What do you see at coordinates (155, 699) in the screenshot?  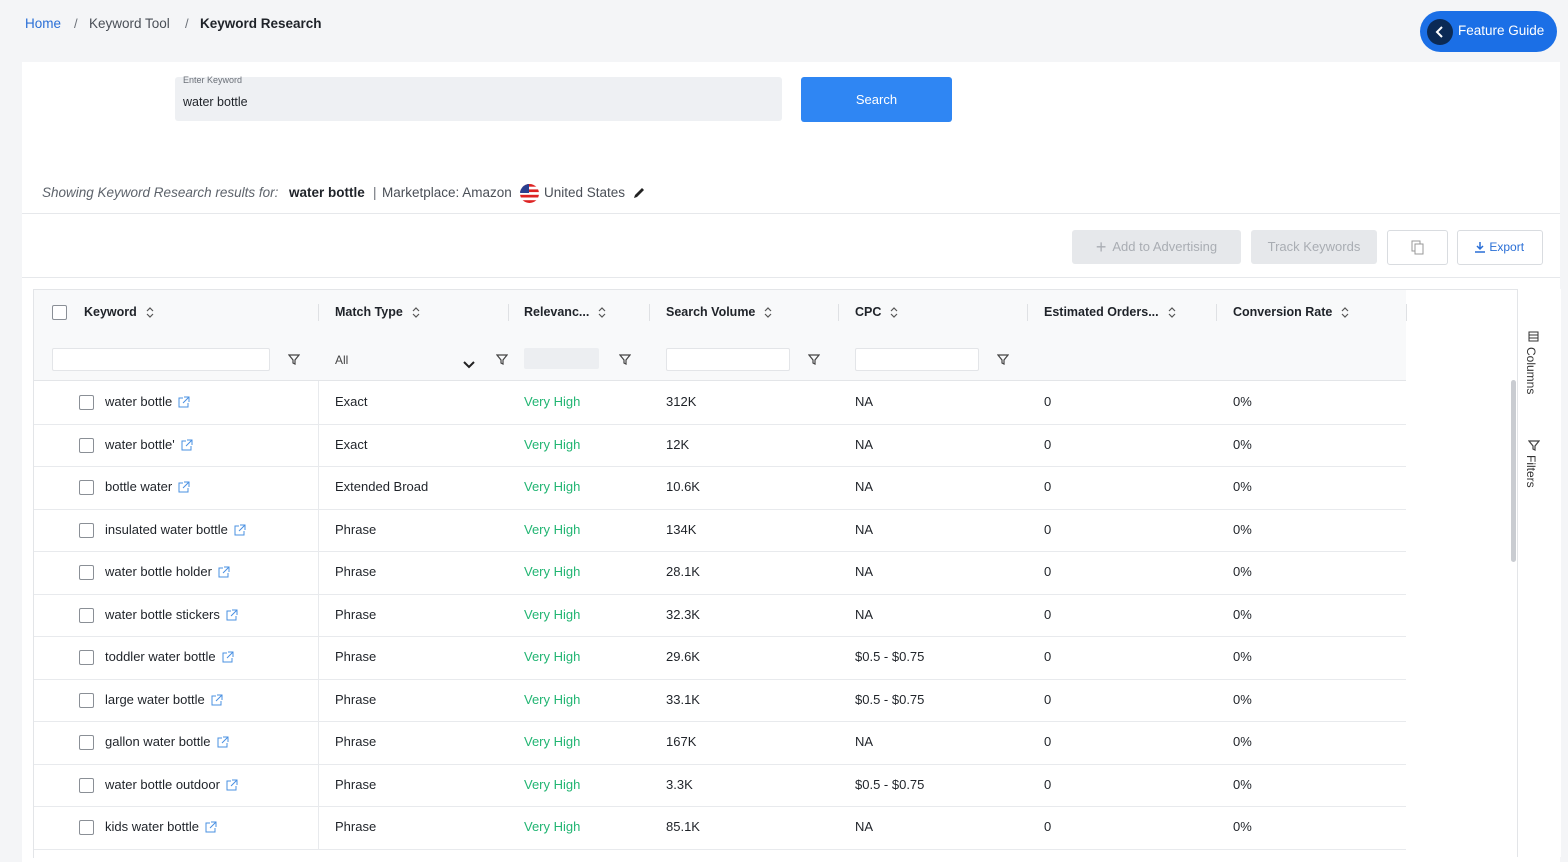 I see `keyword-link: large water bottle` at bounding box center [155, 699].